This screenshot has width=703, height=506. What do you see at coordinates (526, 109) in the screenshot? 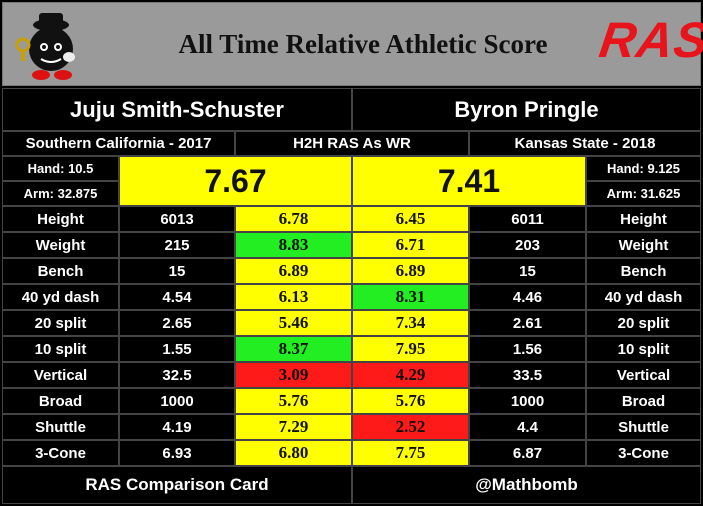
I see `right-player-name: Byron Pringle` at bounding box center [526, 109].